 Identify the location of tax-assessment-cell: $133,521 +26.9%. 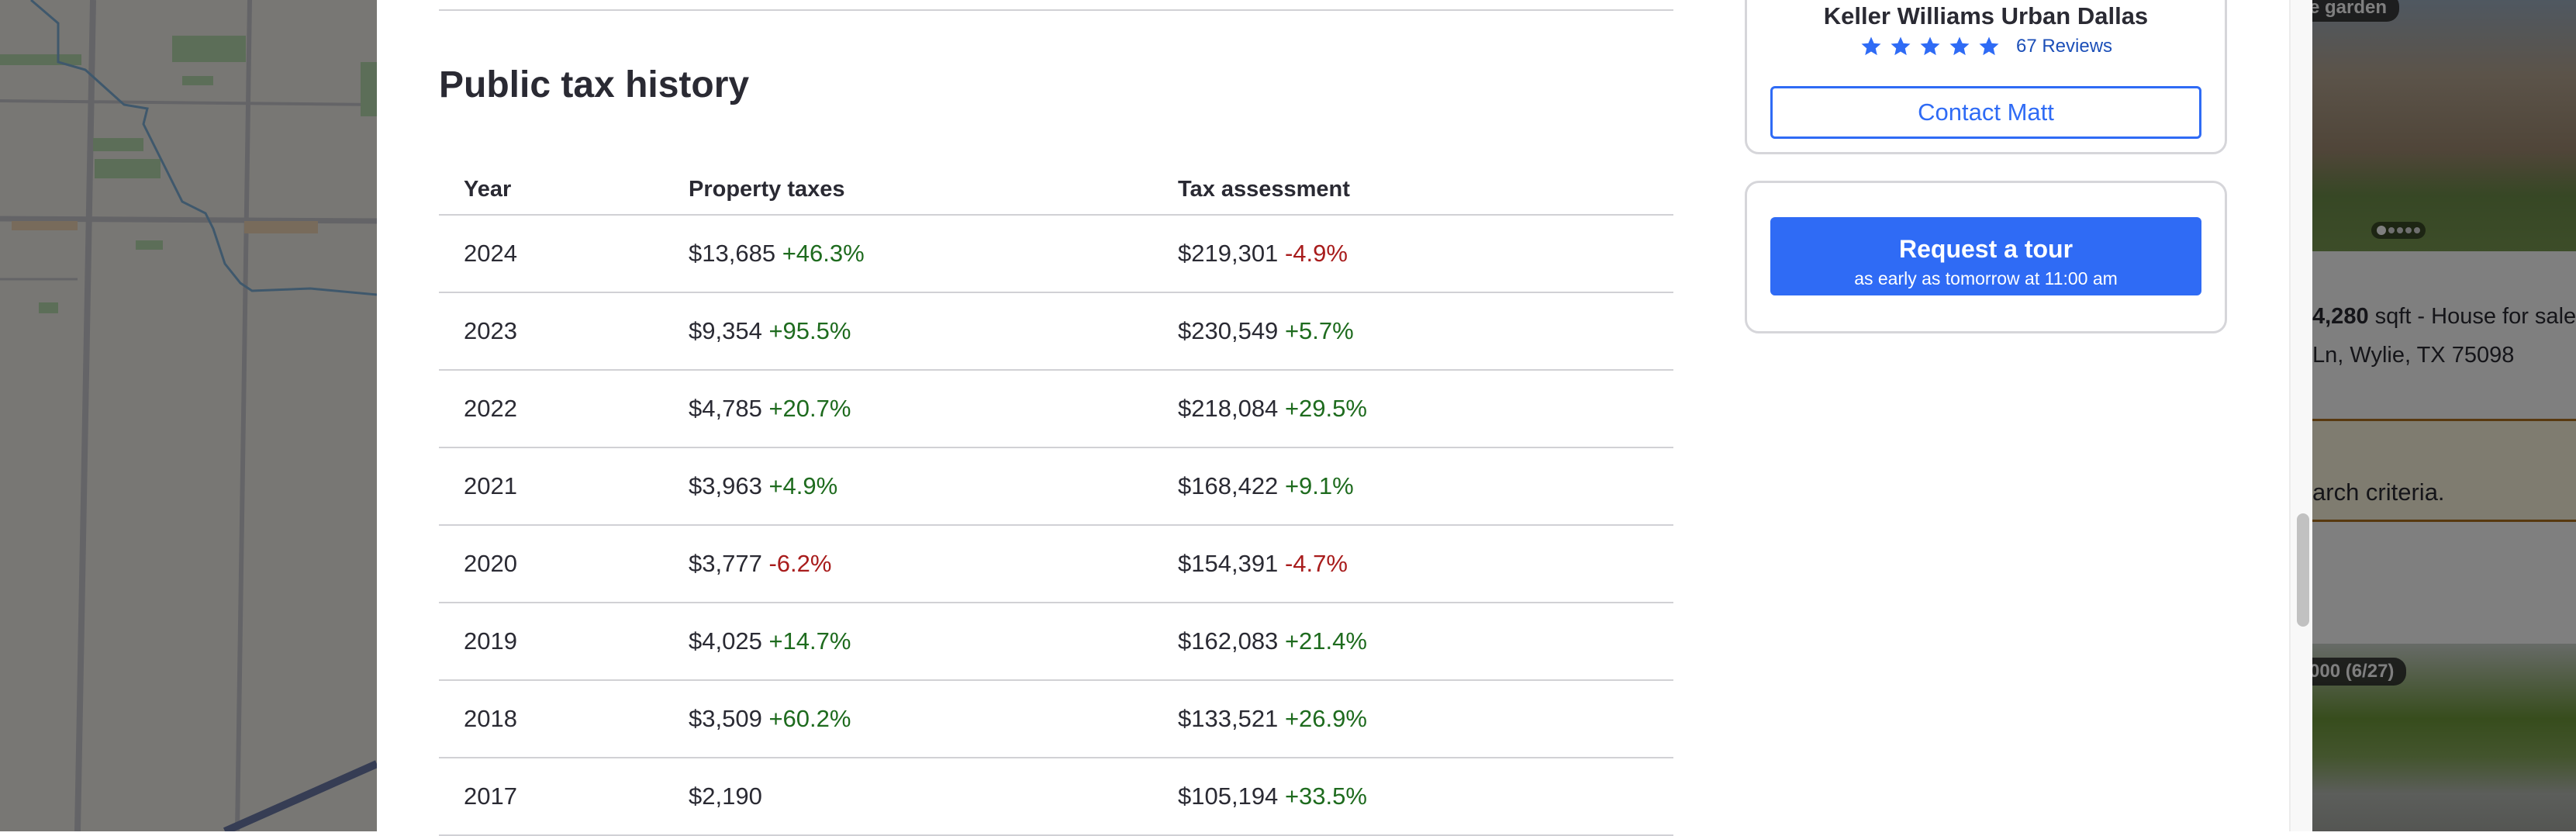
(1272, 719).